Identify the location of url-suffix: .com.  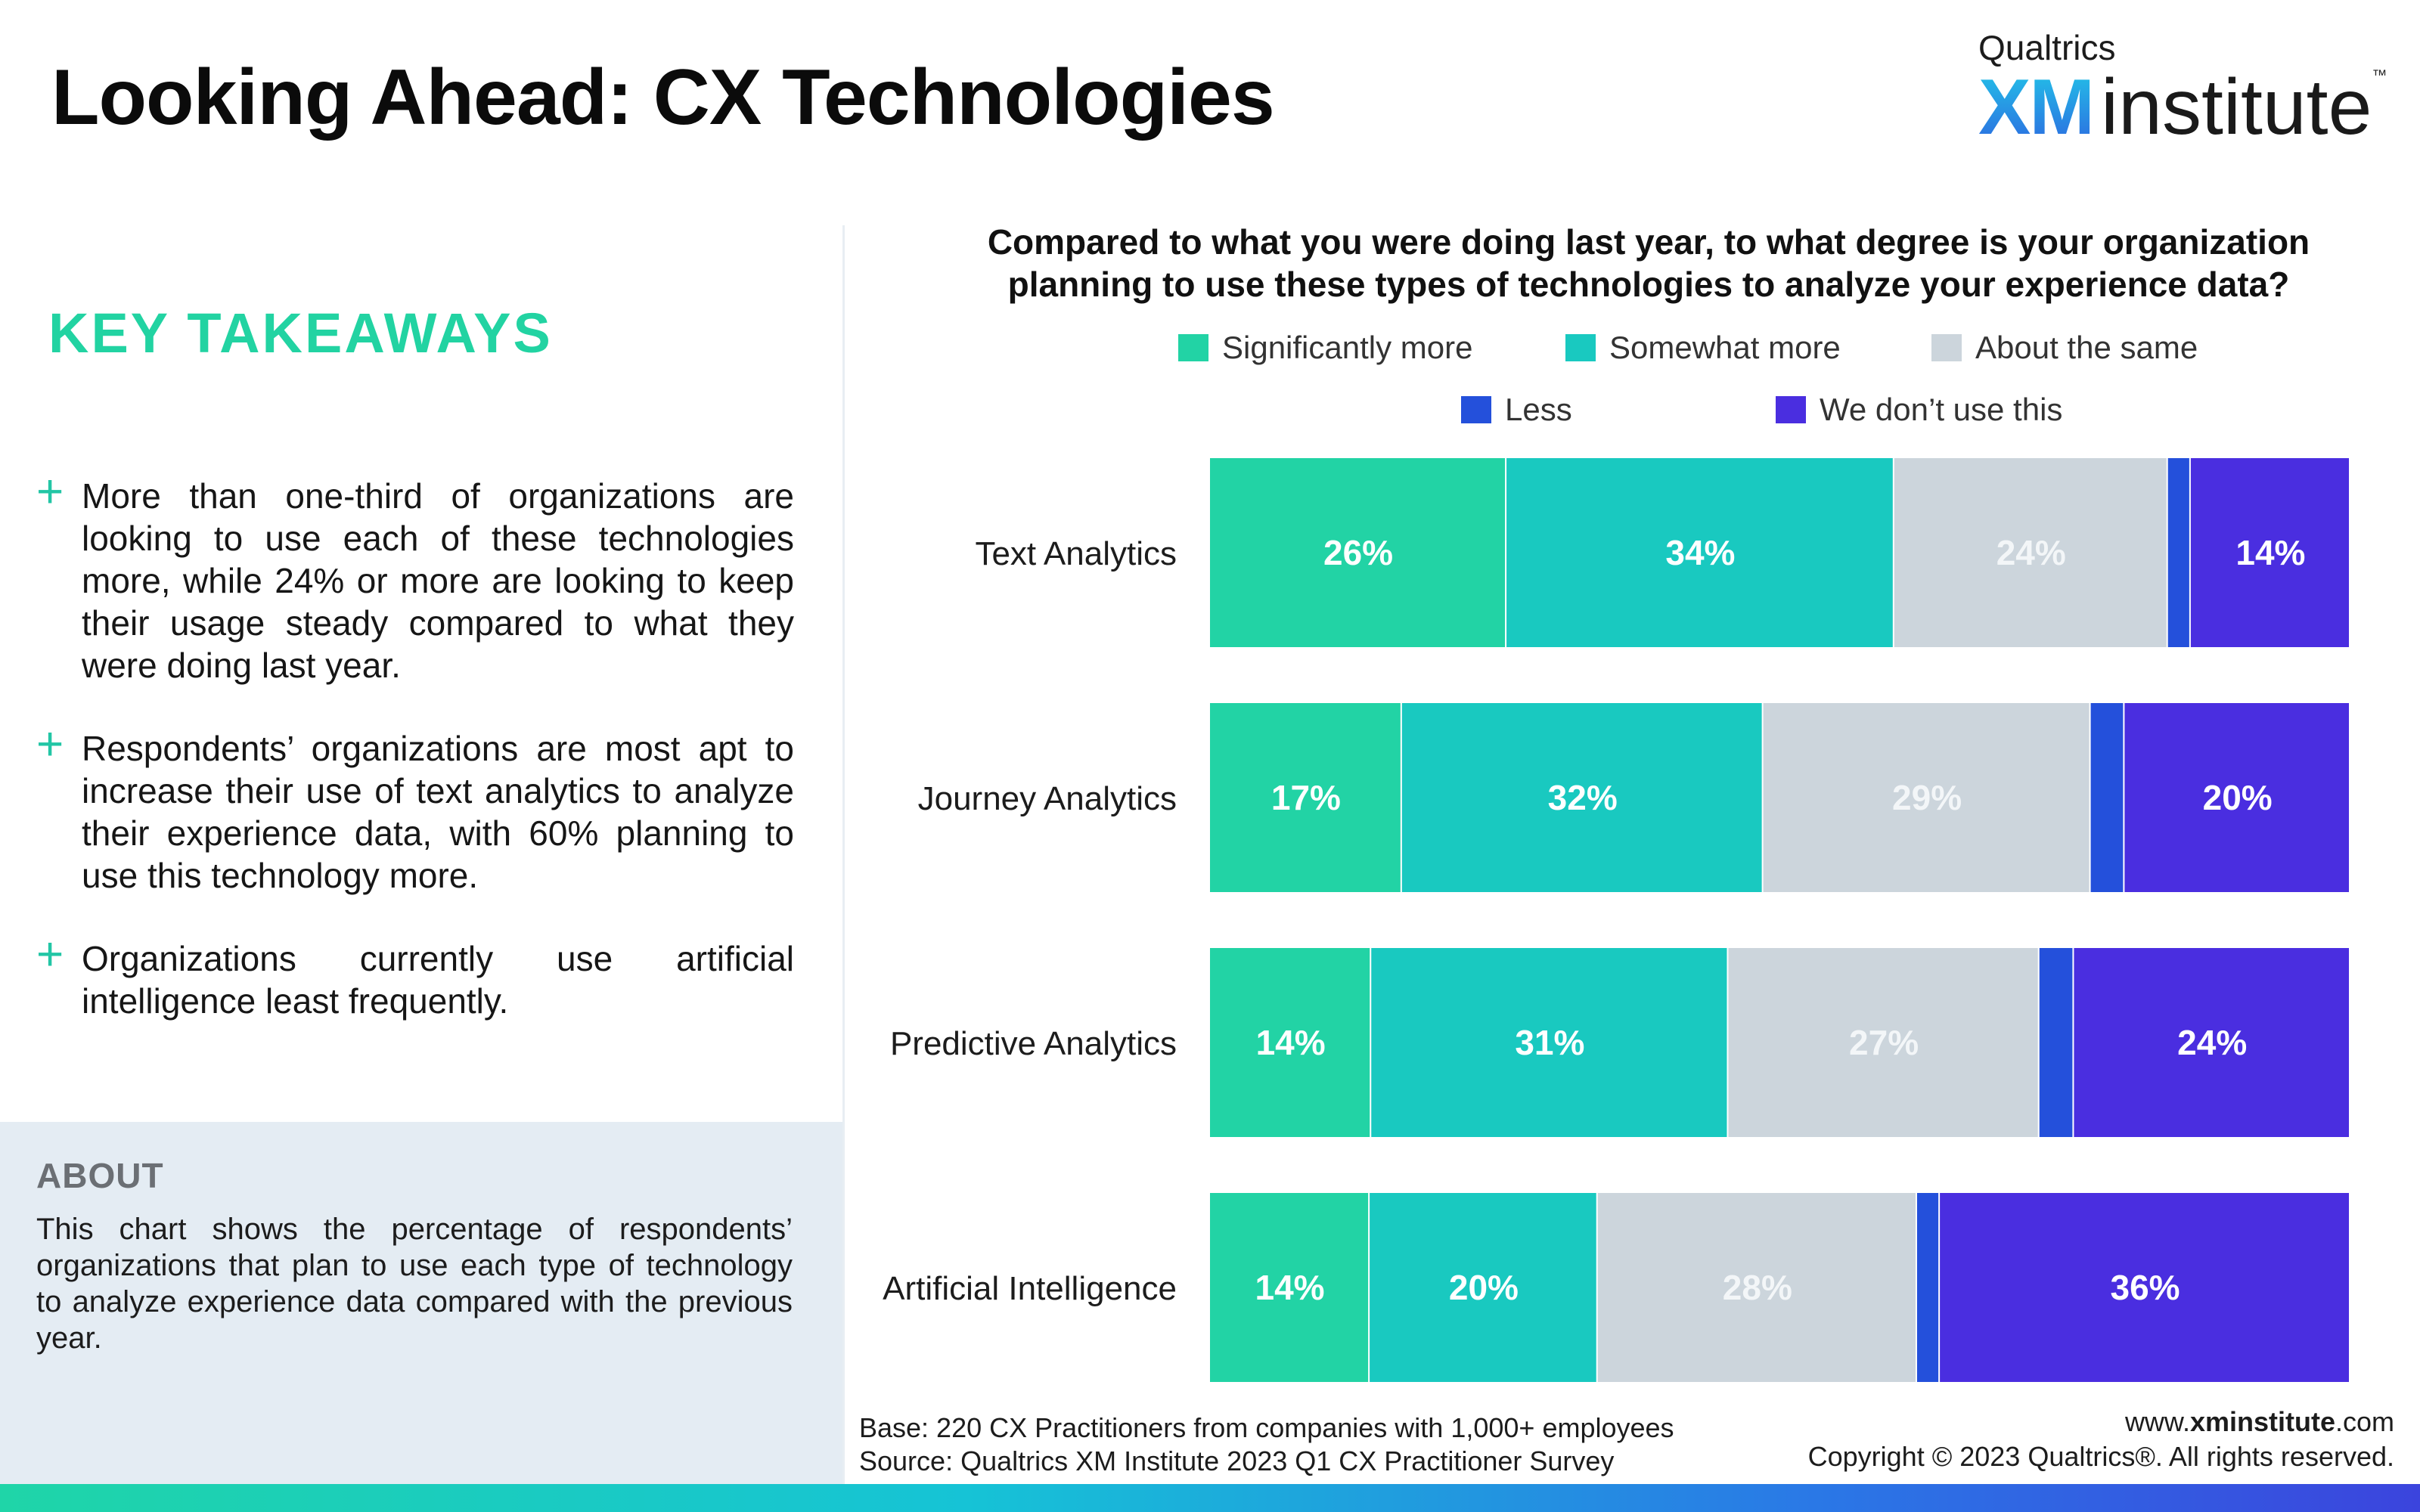
(2364, 1421).